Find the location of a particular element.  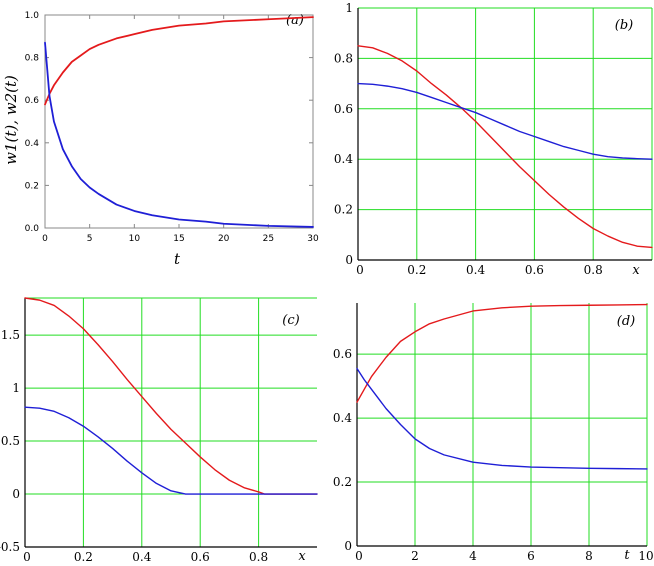

y-tick-label: 0.0 is located at coordinates (32, 229).